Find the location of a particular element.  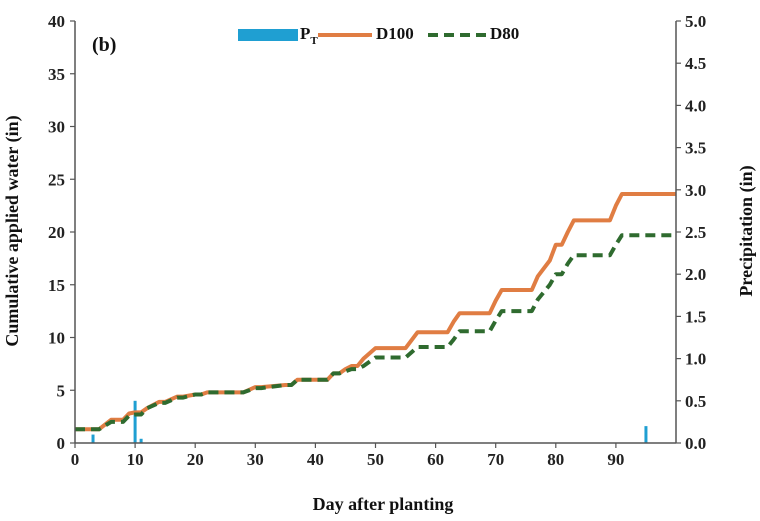

x-tick-label: 60 is located at coordinates (435, 459).